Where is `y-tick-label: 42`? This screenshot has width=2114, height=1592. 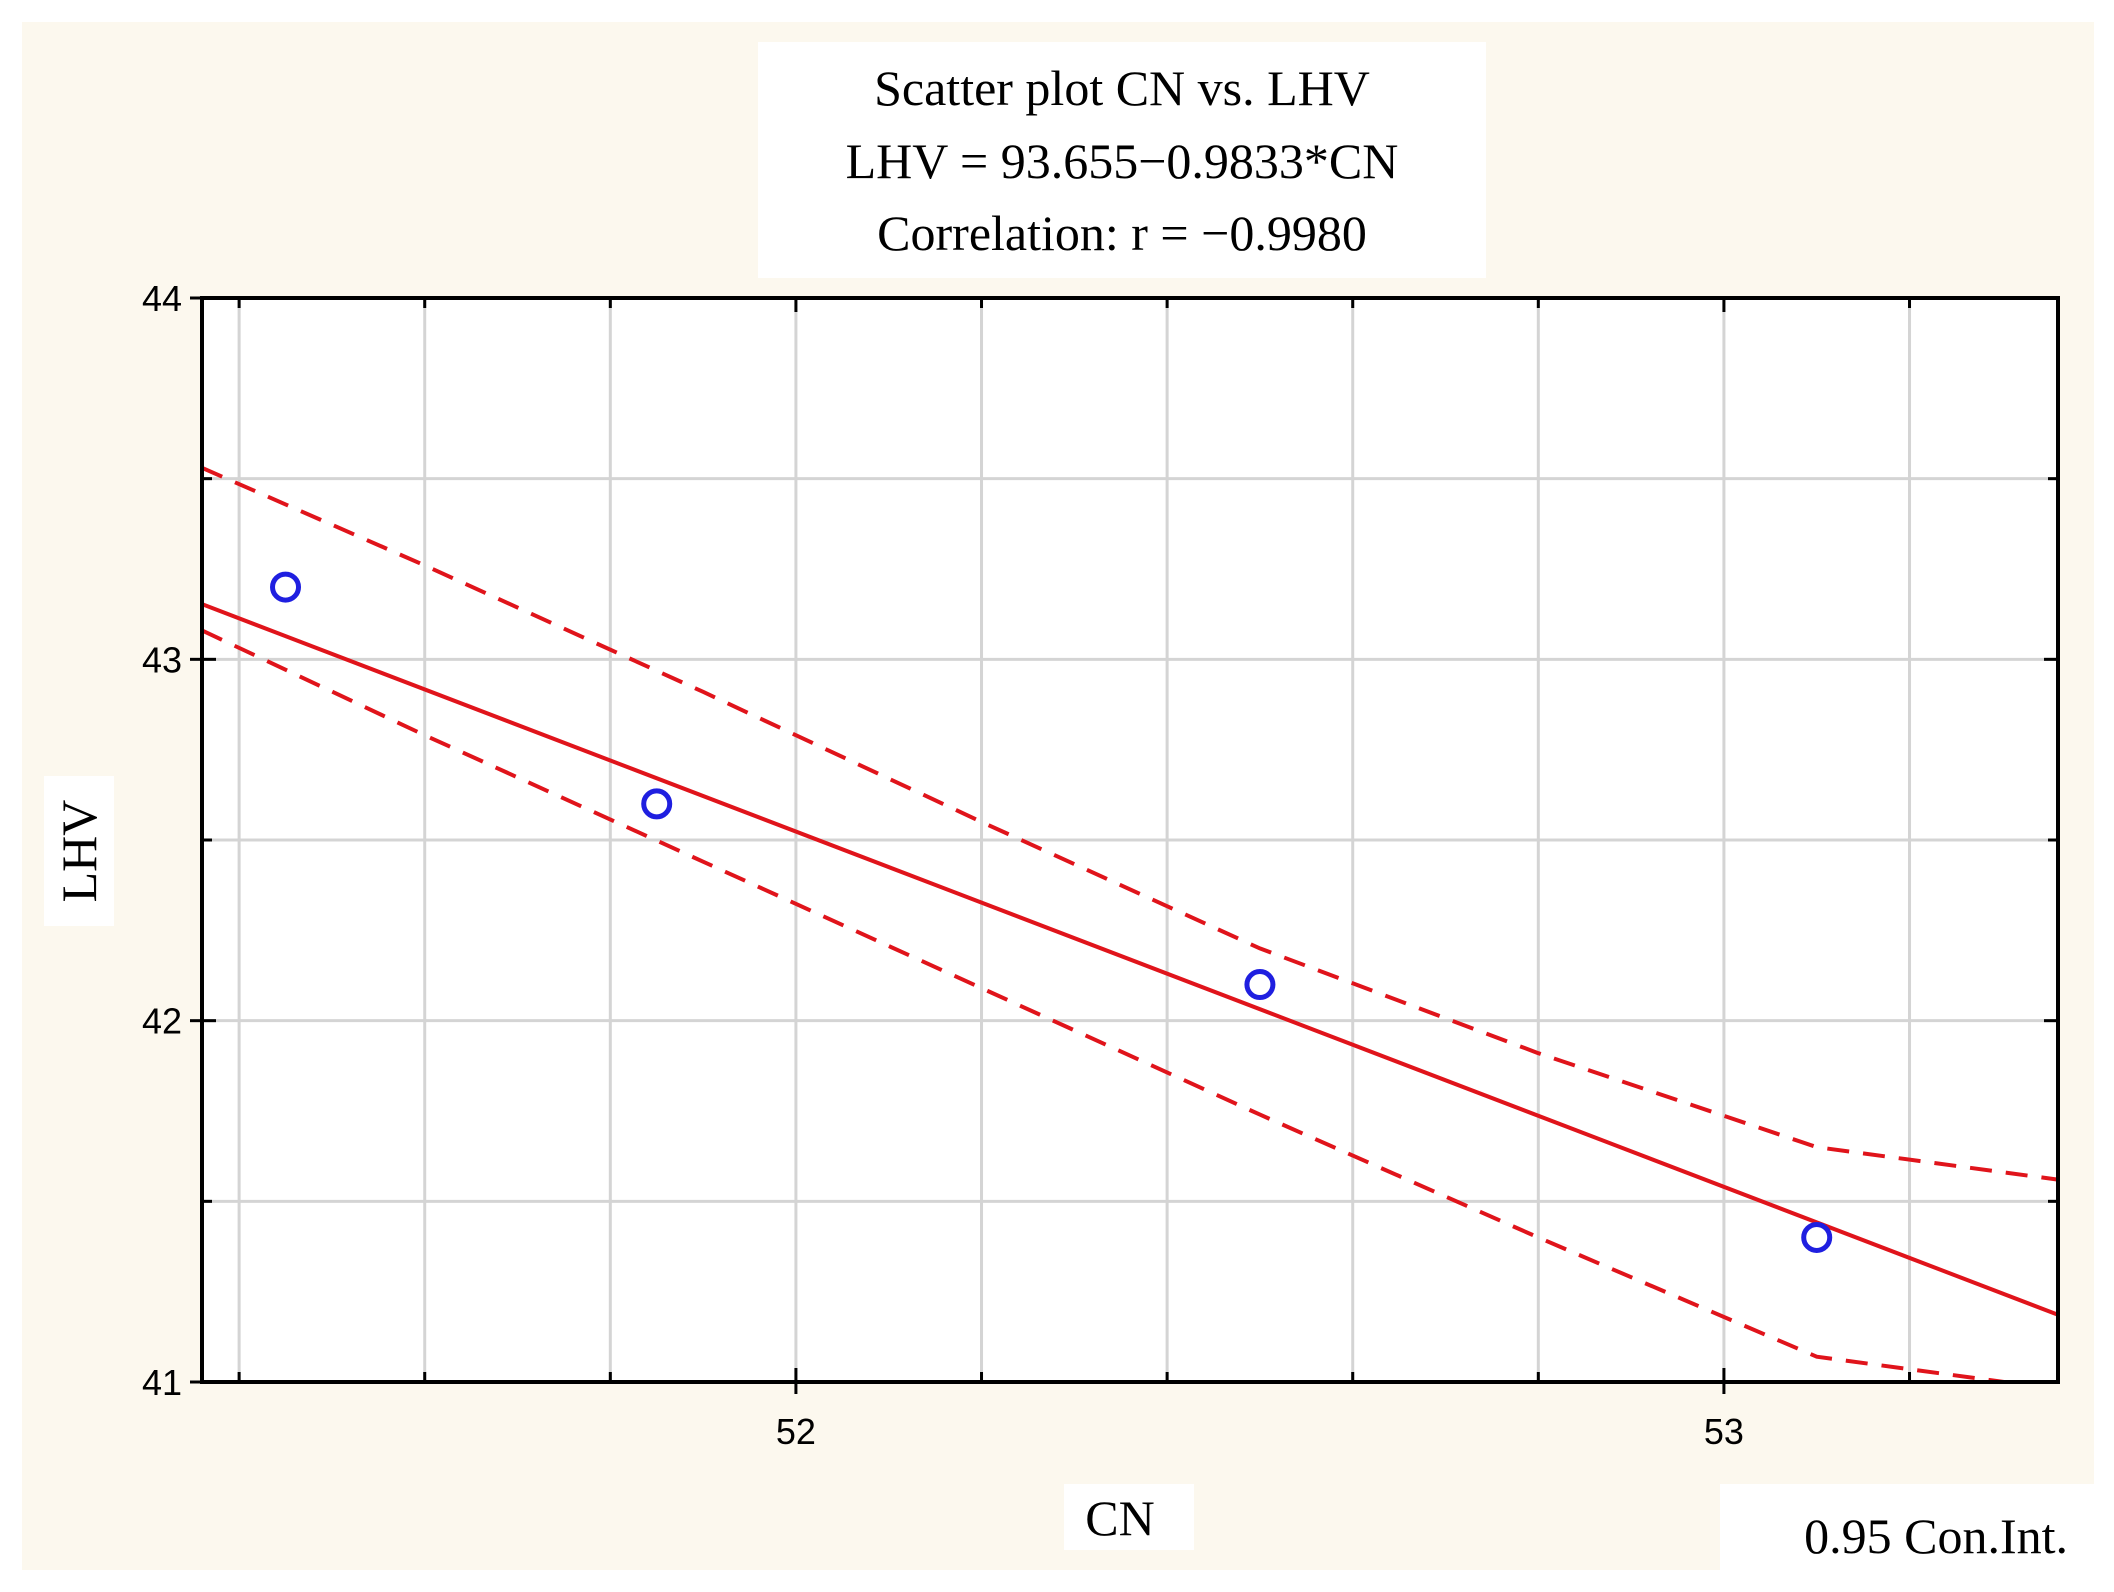 y-tick-label: 42 is located at coordinates (162, 1021).